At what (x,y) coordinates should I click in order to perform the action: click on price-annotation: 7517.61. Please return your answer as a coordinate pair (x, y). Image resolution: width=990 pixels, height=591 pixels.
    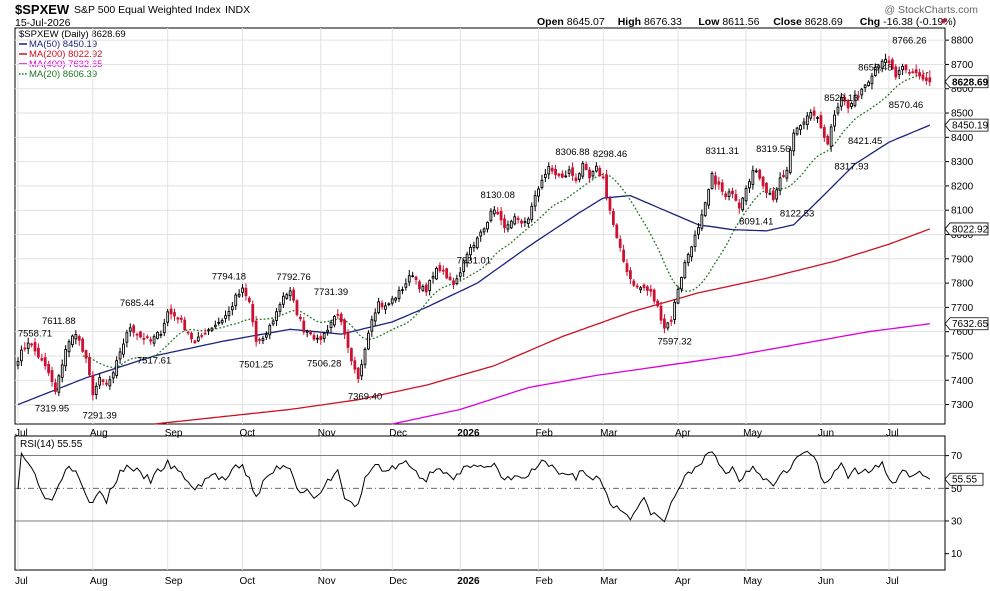
    Looking at the image, I should click on (154, 361).